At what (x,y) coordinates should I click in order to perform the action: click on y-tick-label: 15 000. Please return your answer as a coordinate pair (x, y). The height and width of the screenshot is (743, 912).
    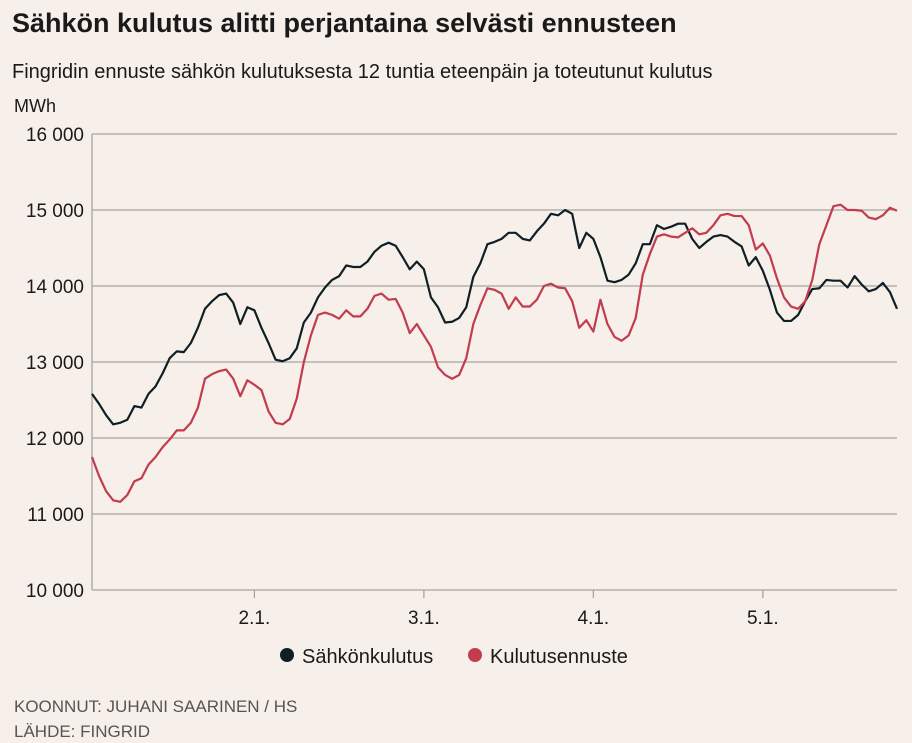
    Looking at the image, I should click on (55, 211).